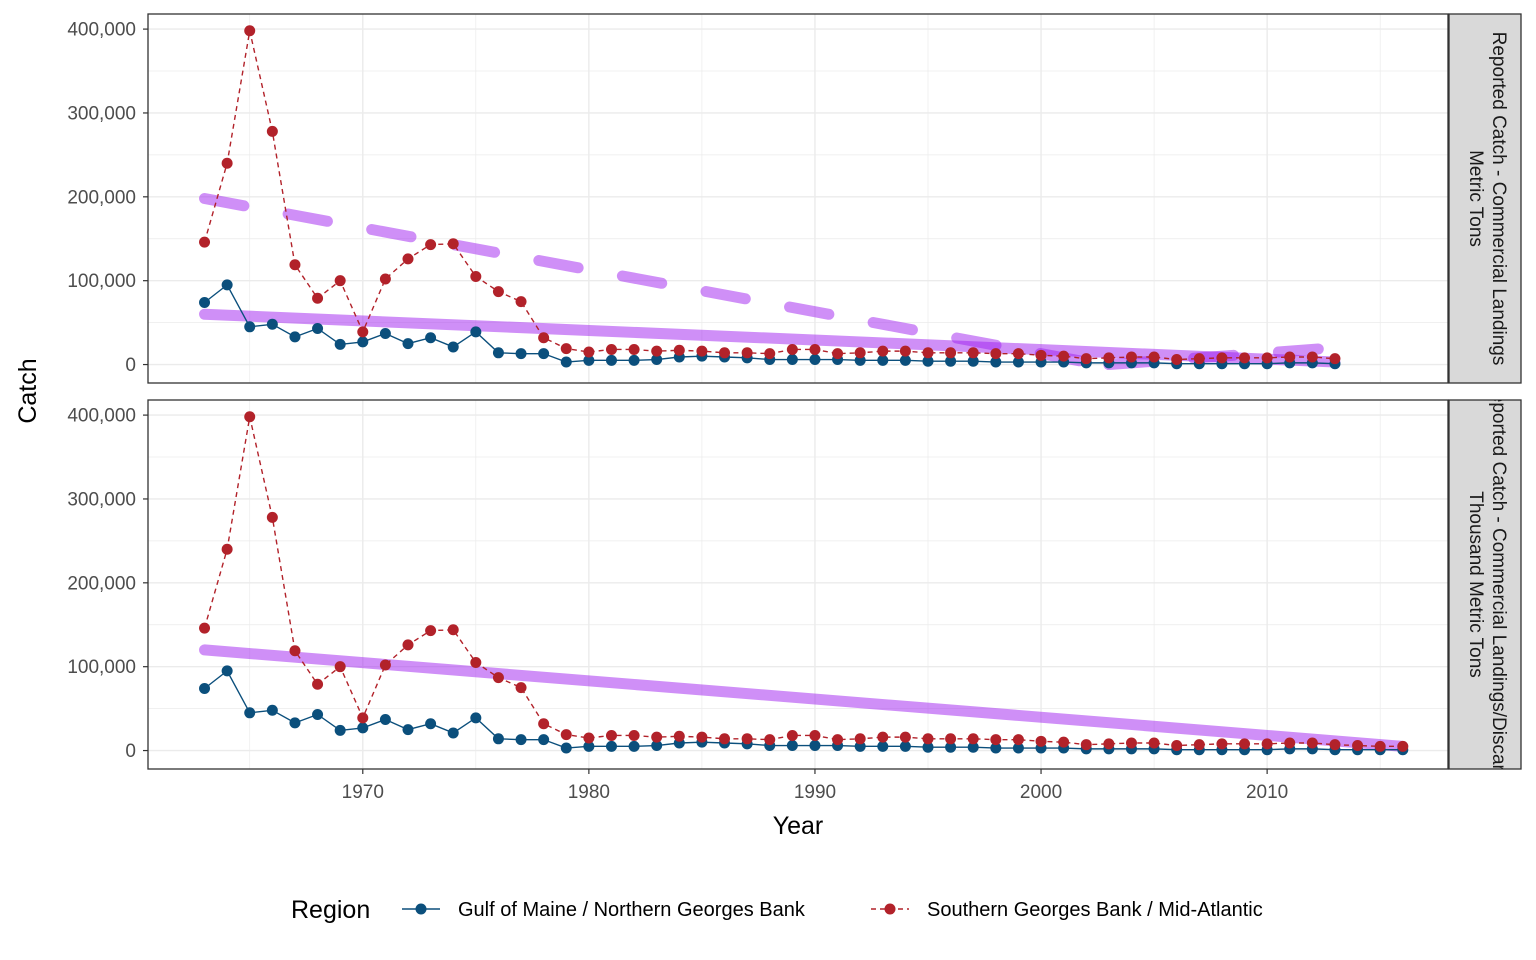 This screenshot has width=1536, height=960. I want to click on x-axis: 1970 1980 1990 2000 2010, so click(815, 786).